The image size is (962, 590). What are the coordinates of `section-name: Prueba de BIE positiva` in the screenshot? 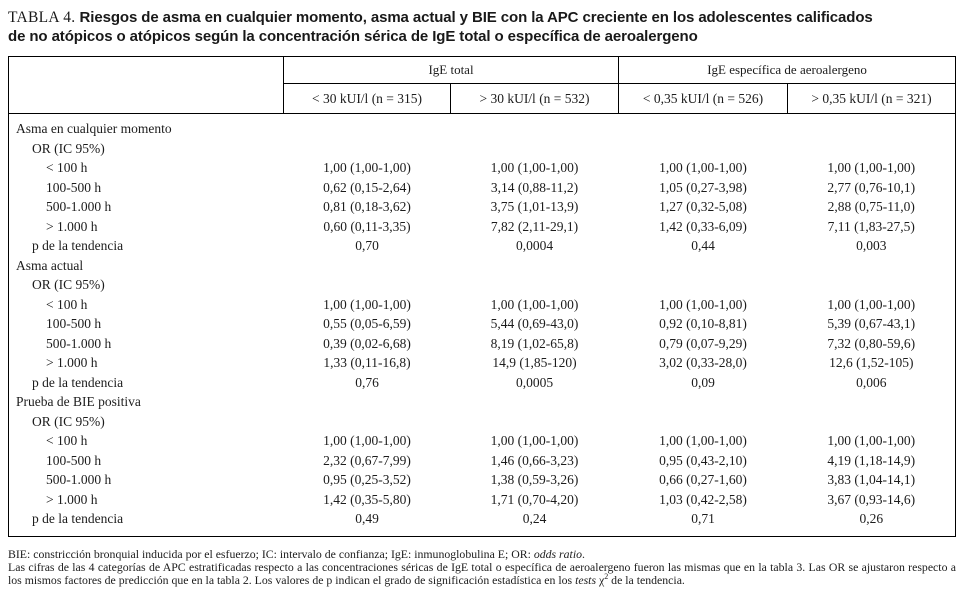 It's located at (78, 401).